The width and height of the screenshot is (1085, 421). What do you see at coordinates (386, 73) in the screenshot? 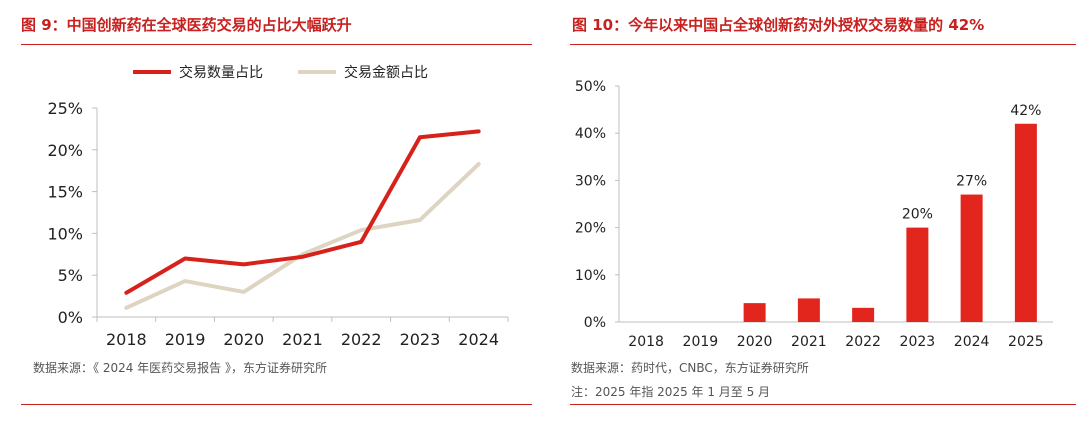
I see `legend-label-deal-value: 交易金额占比` at bounding box center [386, 73].